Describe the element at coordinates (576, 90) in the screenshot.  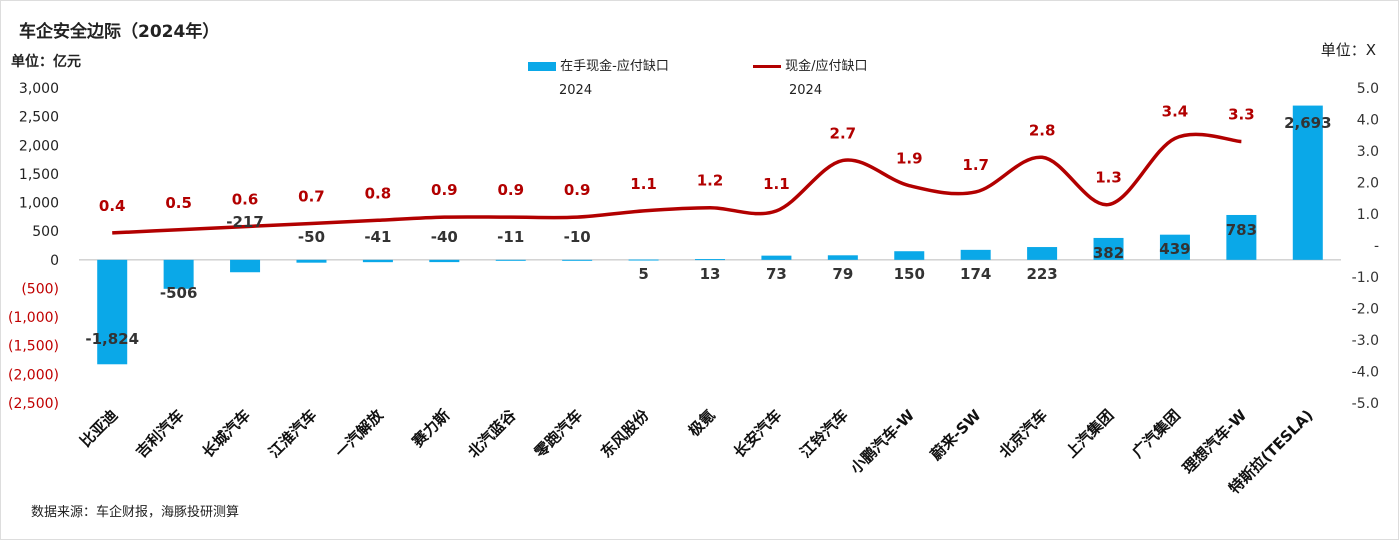
I see `legend-bar-year: 2024` at that location.